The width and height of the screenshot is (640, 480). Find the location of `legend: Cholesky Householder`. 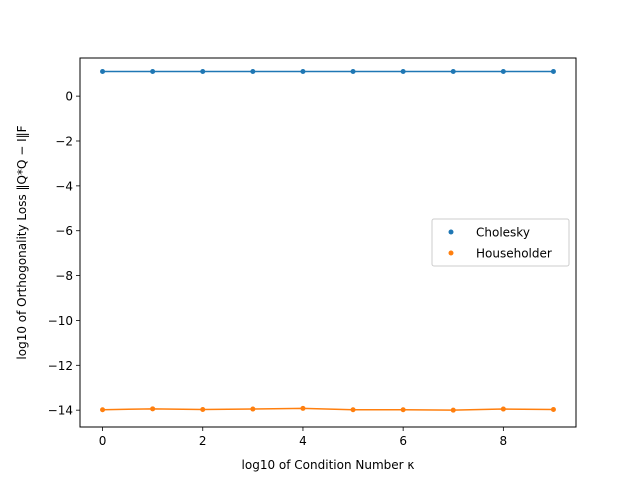

legend: Cholesky Householder is located at coordinates (500, 242).